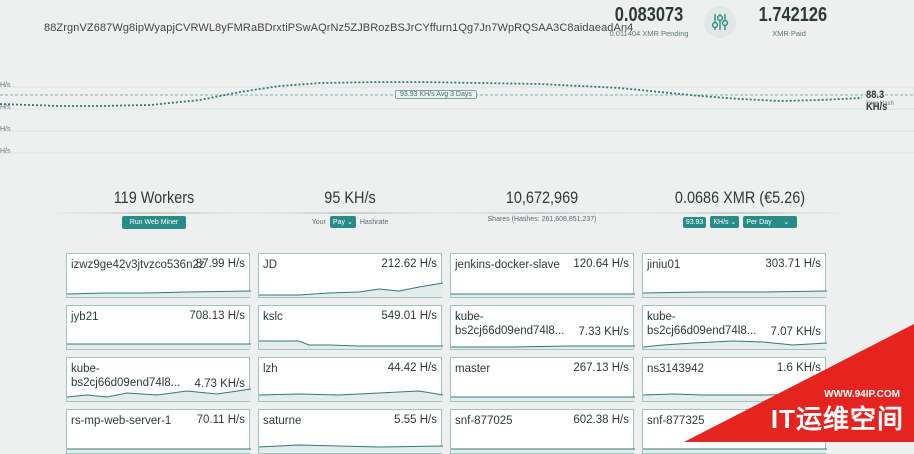 This screenshot has height=454, width=914. What do you see at coordinates (350, 275) in the screenshot?
I see `worker-card: JD 212.62 H/s` at bounding box center [350, 275].